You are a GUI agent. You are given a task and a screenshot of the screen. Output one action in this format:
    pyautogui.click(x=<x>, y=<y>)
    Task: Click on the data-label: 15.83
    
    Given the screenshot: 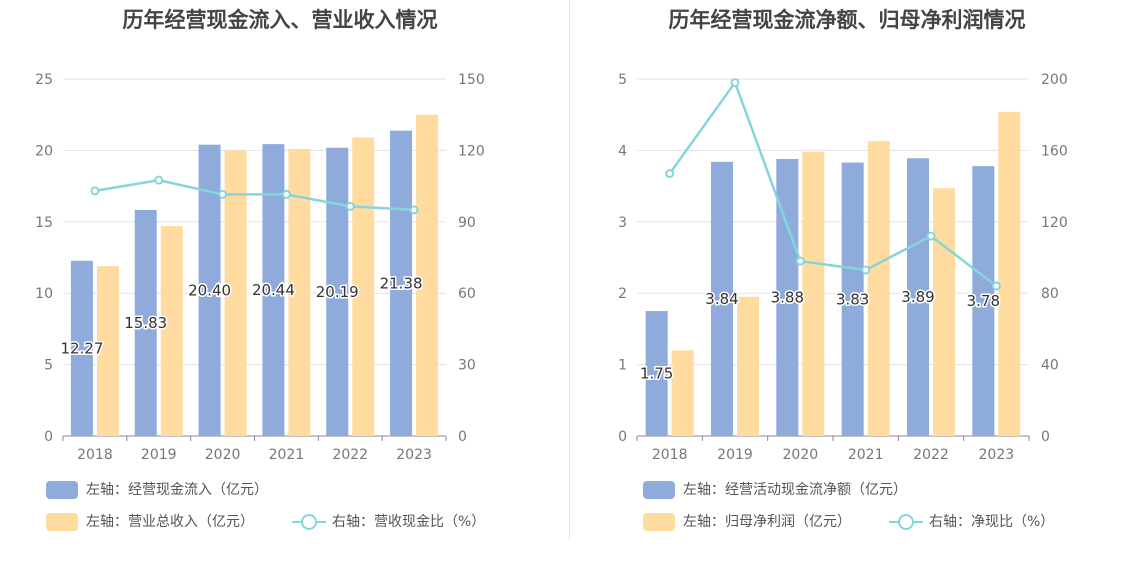 What is the action you would take?
    pyautogui.click(x=145, y=323)
    